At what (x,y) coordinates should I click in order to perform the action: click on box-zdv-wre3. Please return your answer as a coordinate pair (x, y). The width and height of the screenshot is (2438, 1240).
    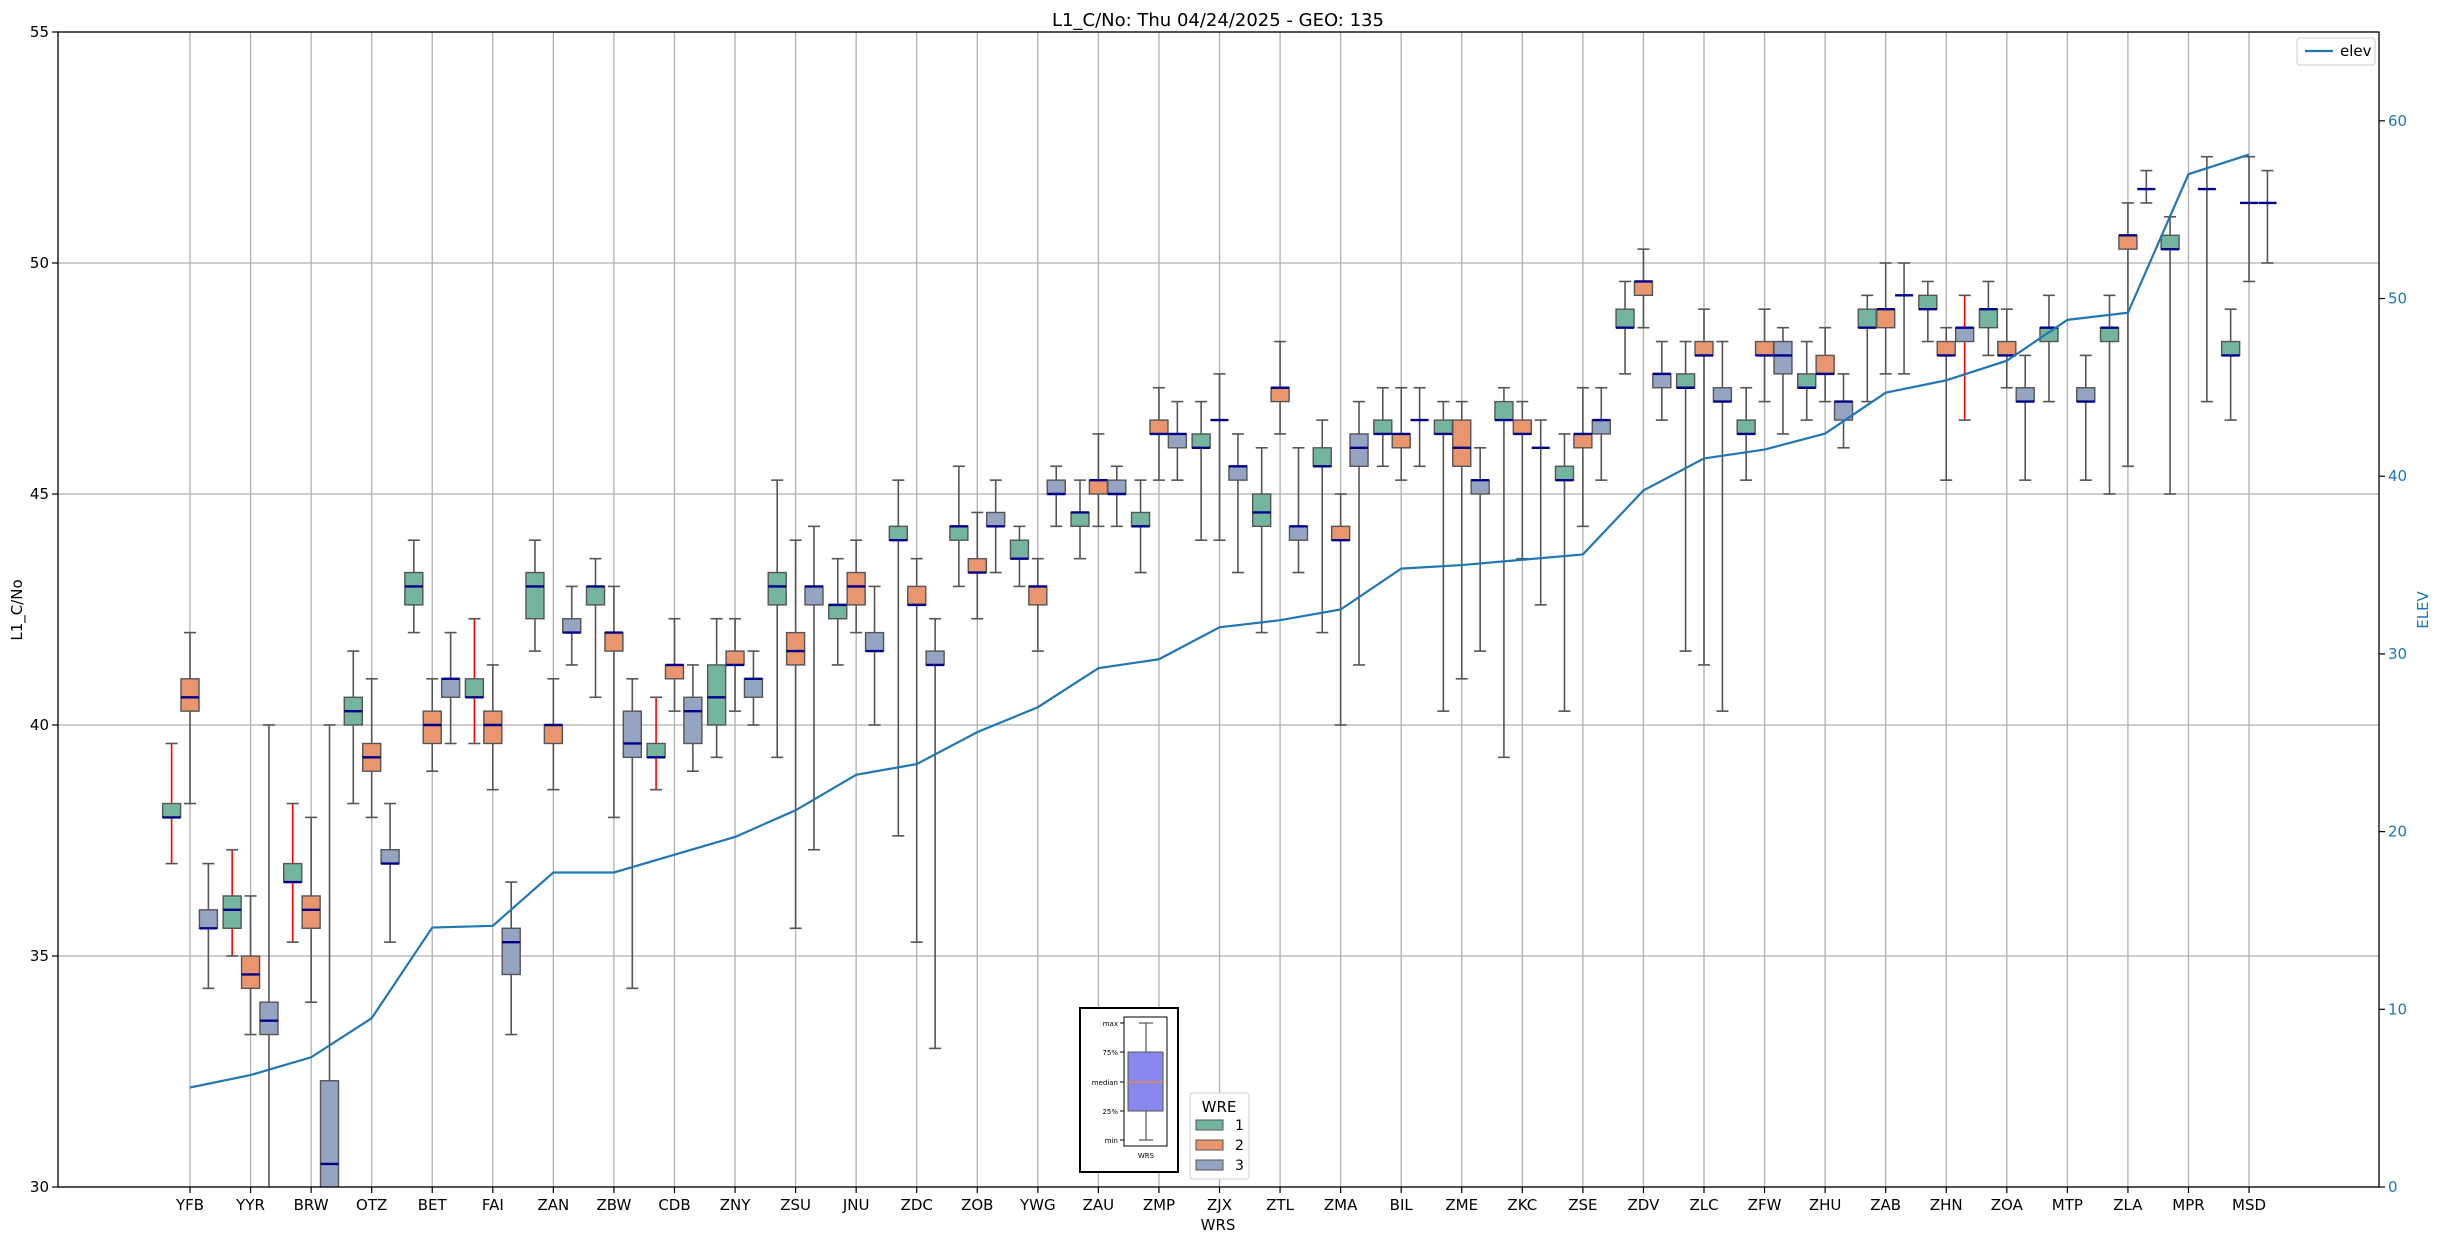
    Looking at the image, I should click on (1662, 380).